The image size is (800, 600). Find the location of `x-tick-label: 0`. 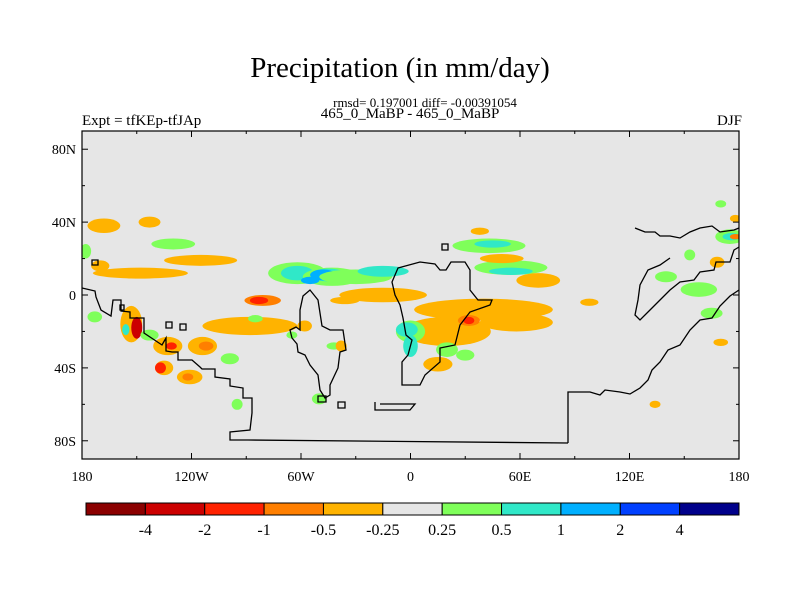

x-tick-label: 0 is located at coordinates (410, 477).